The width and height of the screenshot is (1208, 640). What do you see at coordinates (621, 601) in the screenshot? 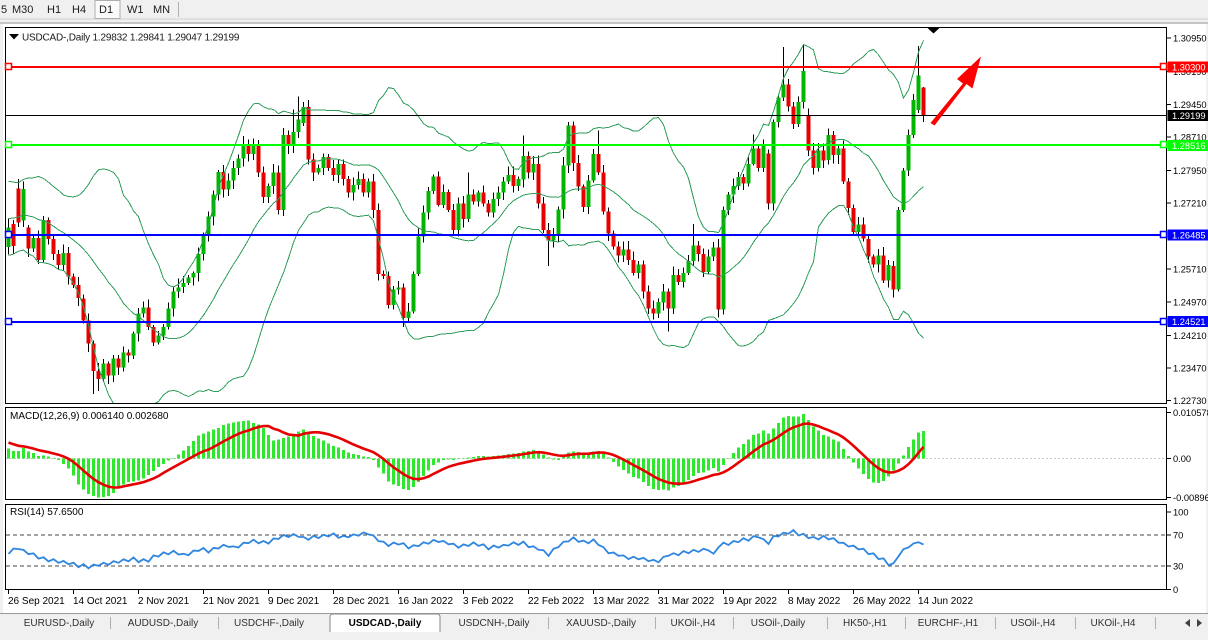
I see `svg-text: 13 Mar 2022` at bounding box center [621, 601].